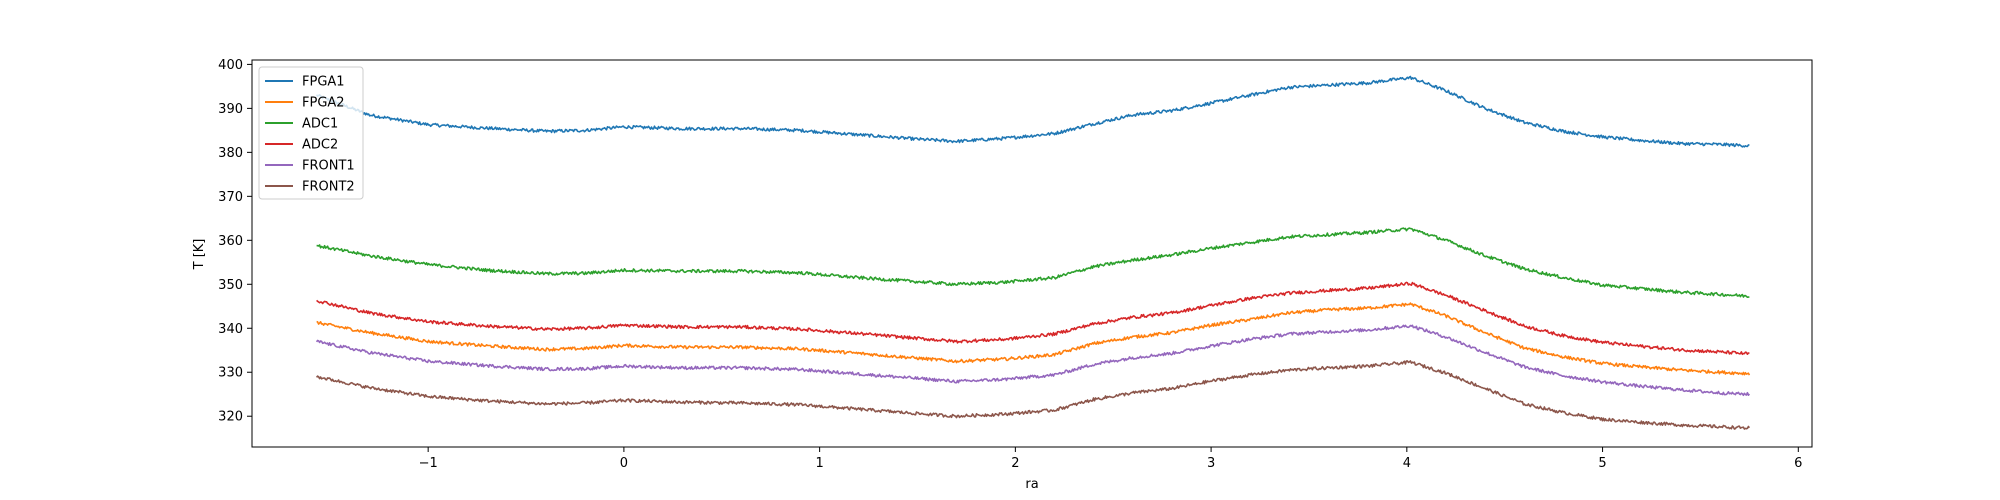 This screenshot has height=500, width=2000. I want to click on x-tick-label: 3, so click(1211, 463).